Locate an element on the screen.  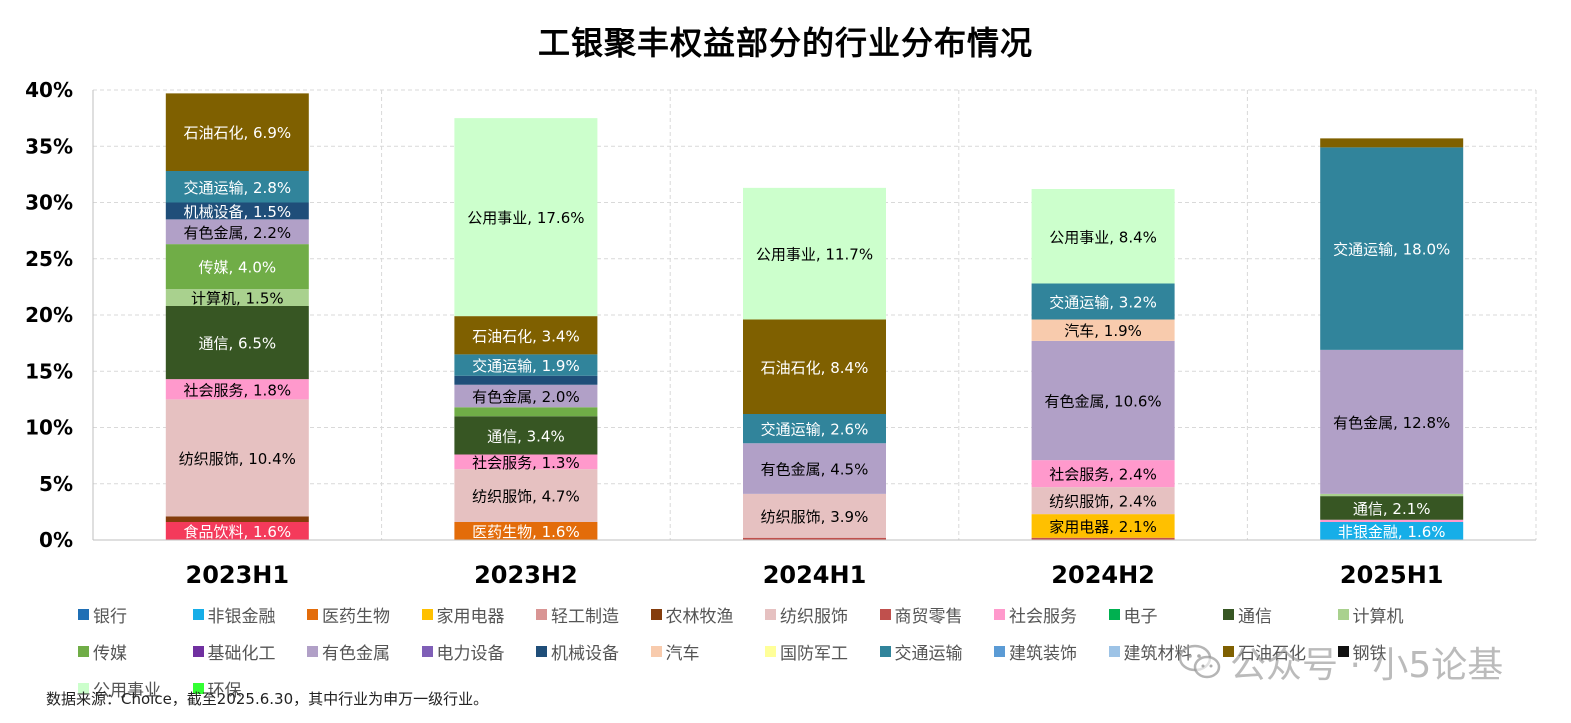
y-tick-label: 0% is located at coordinates (56, 540).